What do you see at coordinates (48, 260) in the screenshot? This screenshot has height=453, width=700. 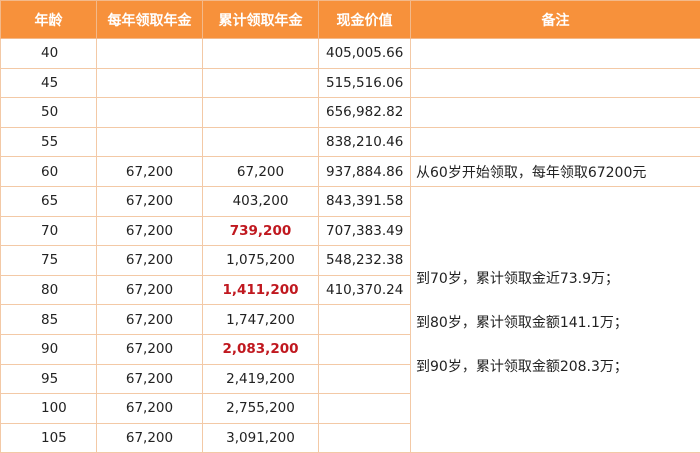 I see `age-cell: 75` at bounding box center [48, 260].